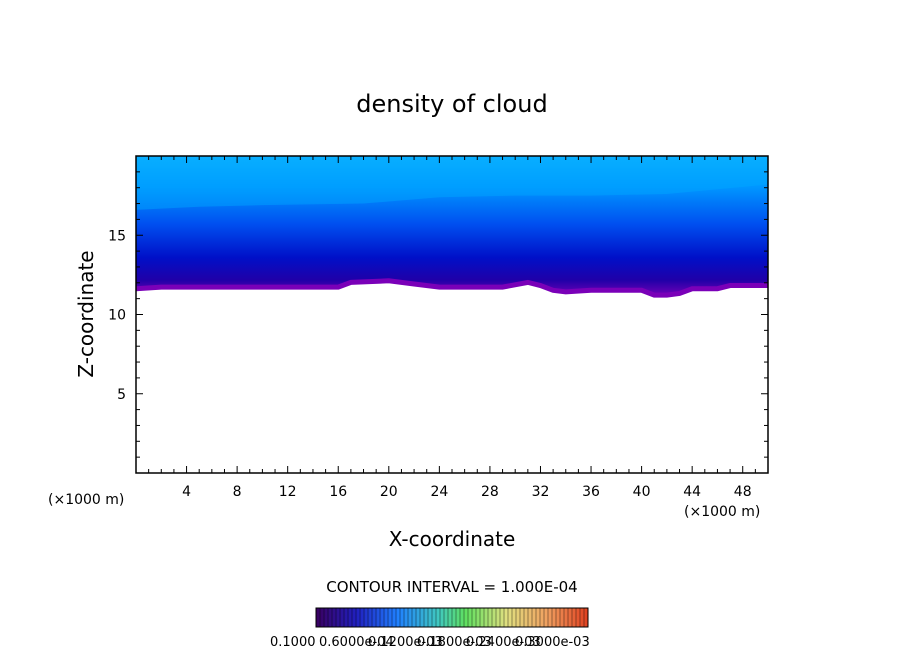  I want to click on x-tick-label: 24, so click(439, 492).